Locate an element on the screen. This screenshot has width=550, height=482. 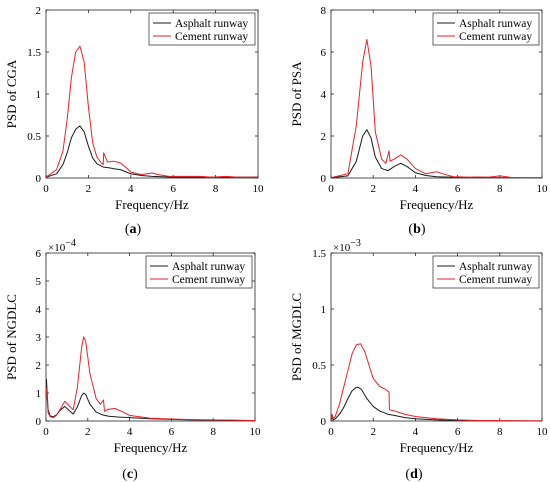
y-tick-label: 5 is located at coordinates (39, 282).